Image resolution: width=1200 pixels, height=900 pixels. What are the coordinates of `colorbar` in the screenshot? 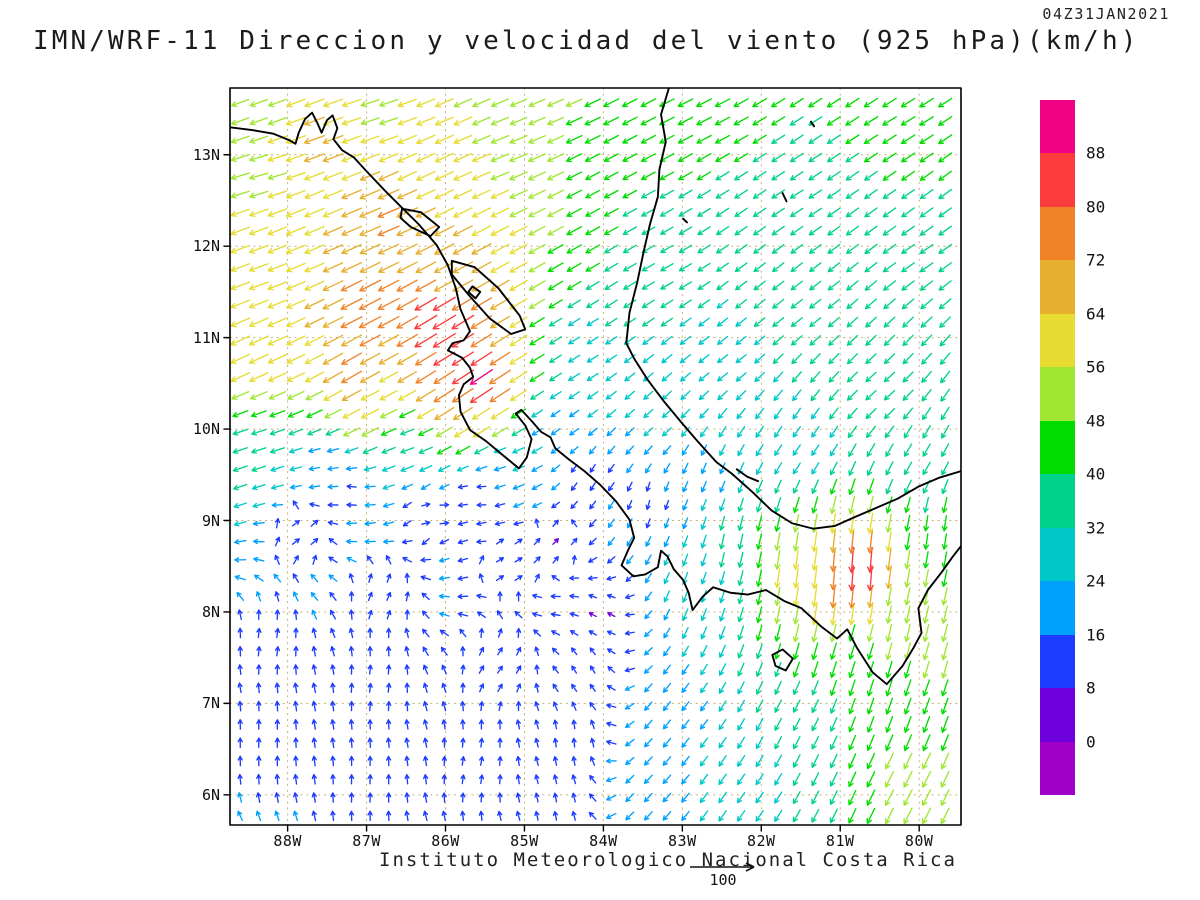 It's located at (1057, 448).